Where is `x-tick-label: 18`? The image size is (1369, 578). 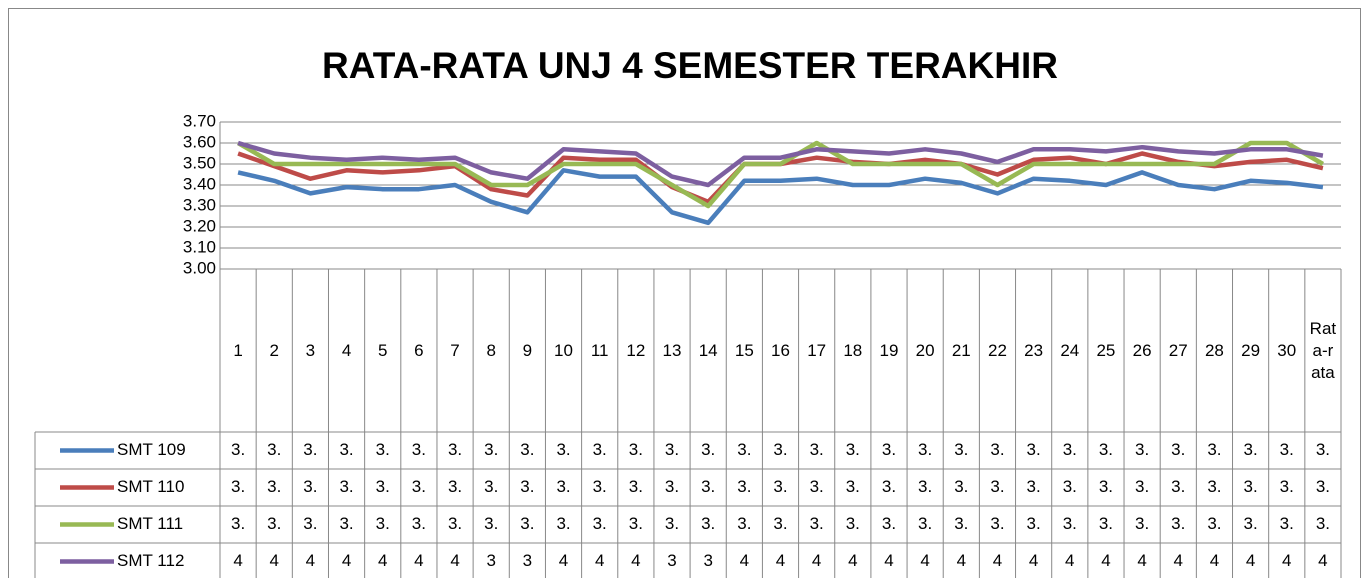
x-tick-label: 18 is located at coordinates (853, 350).